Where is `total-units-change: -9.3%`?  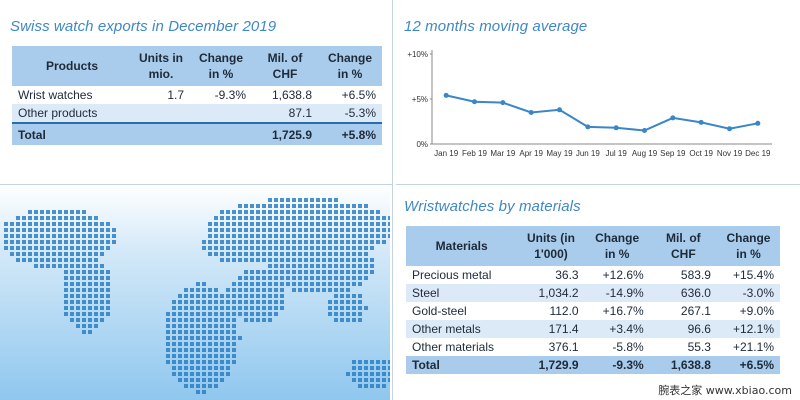 total-units-change: -9.3% is located at coordinates (617, 365).